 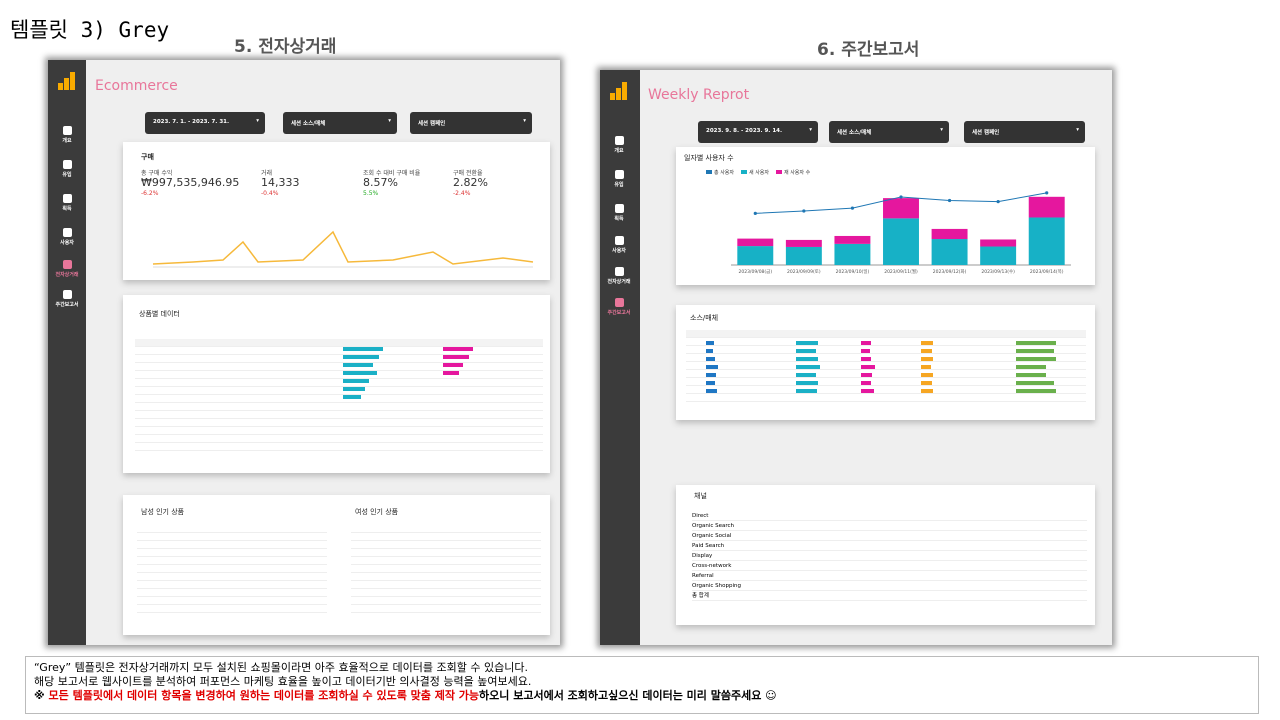 I want to click on kpi-label: 총 구매 수익, so click(x=157, y=173).